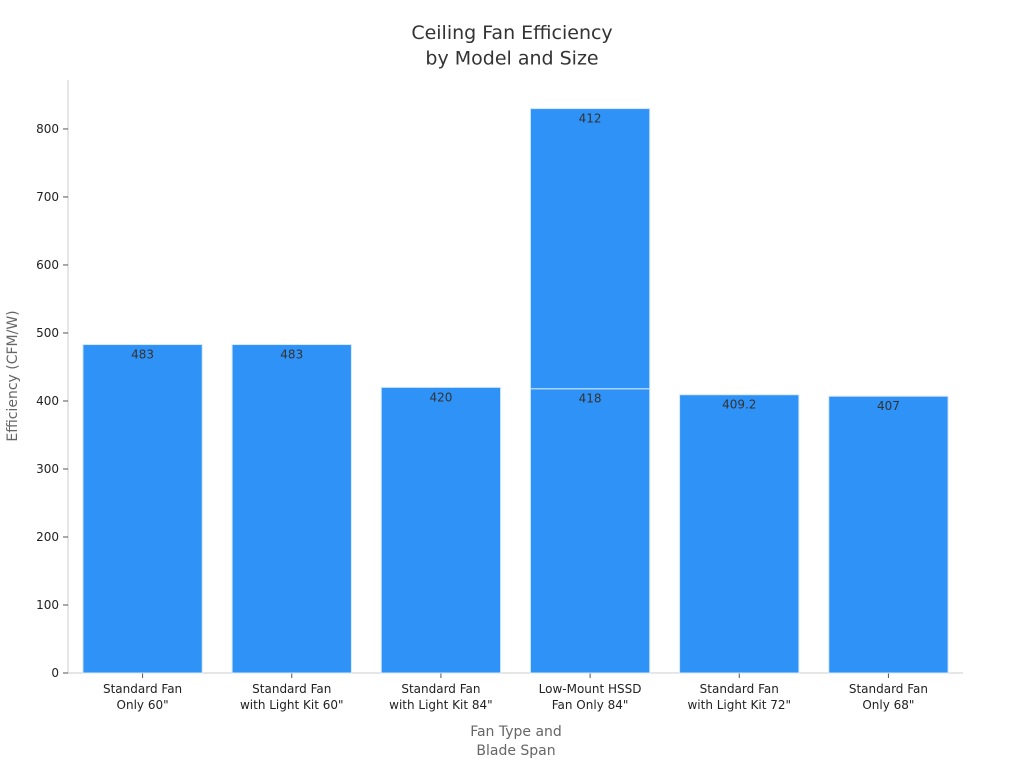 This screenshot has width=1024, height=768. Describe the element at coordinates (590, 697) in the screenshot. I see `x-tick-label: Low-Mount HSSD Fan Only 84"` at that location.